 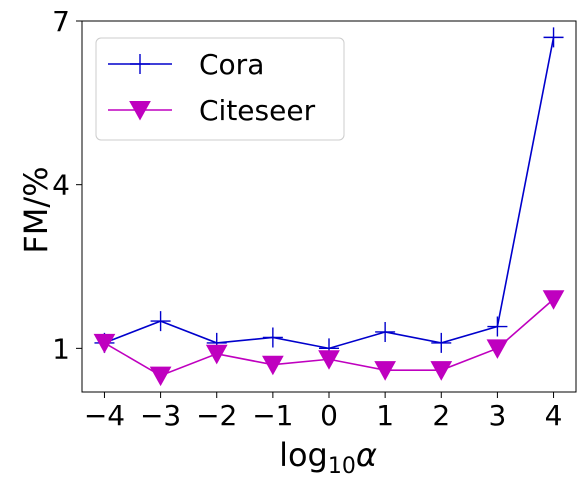 What do you see at coordinates (257, 110) in the screenshot?
I see `legend-label-citeseer: Citeseer` at bounding box center [257, 110].